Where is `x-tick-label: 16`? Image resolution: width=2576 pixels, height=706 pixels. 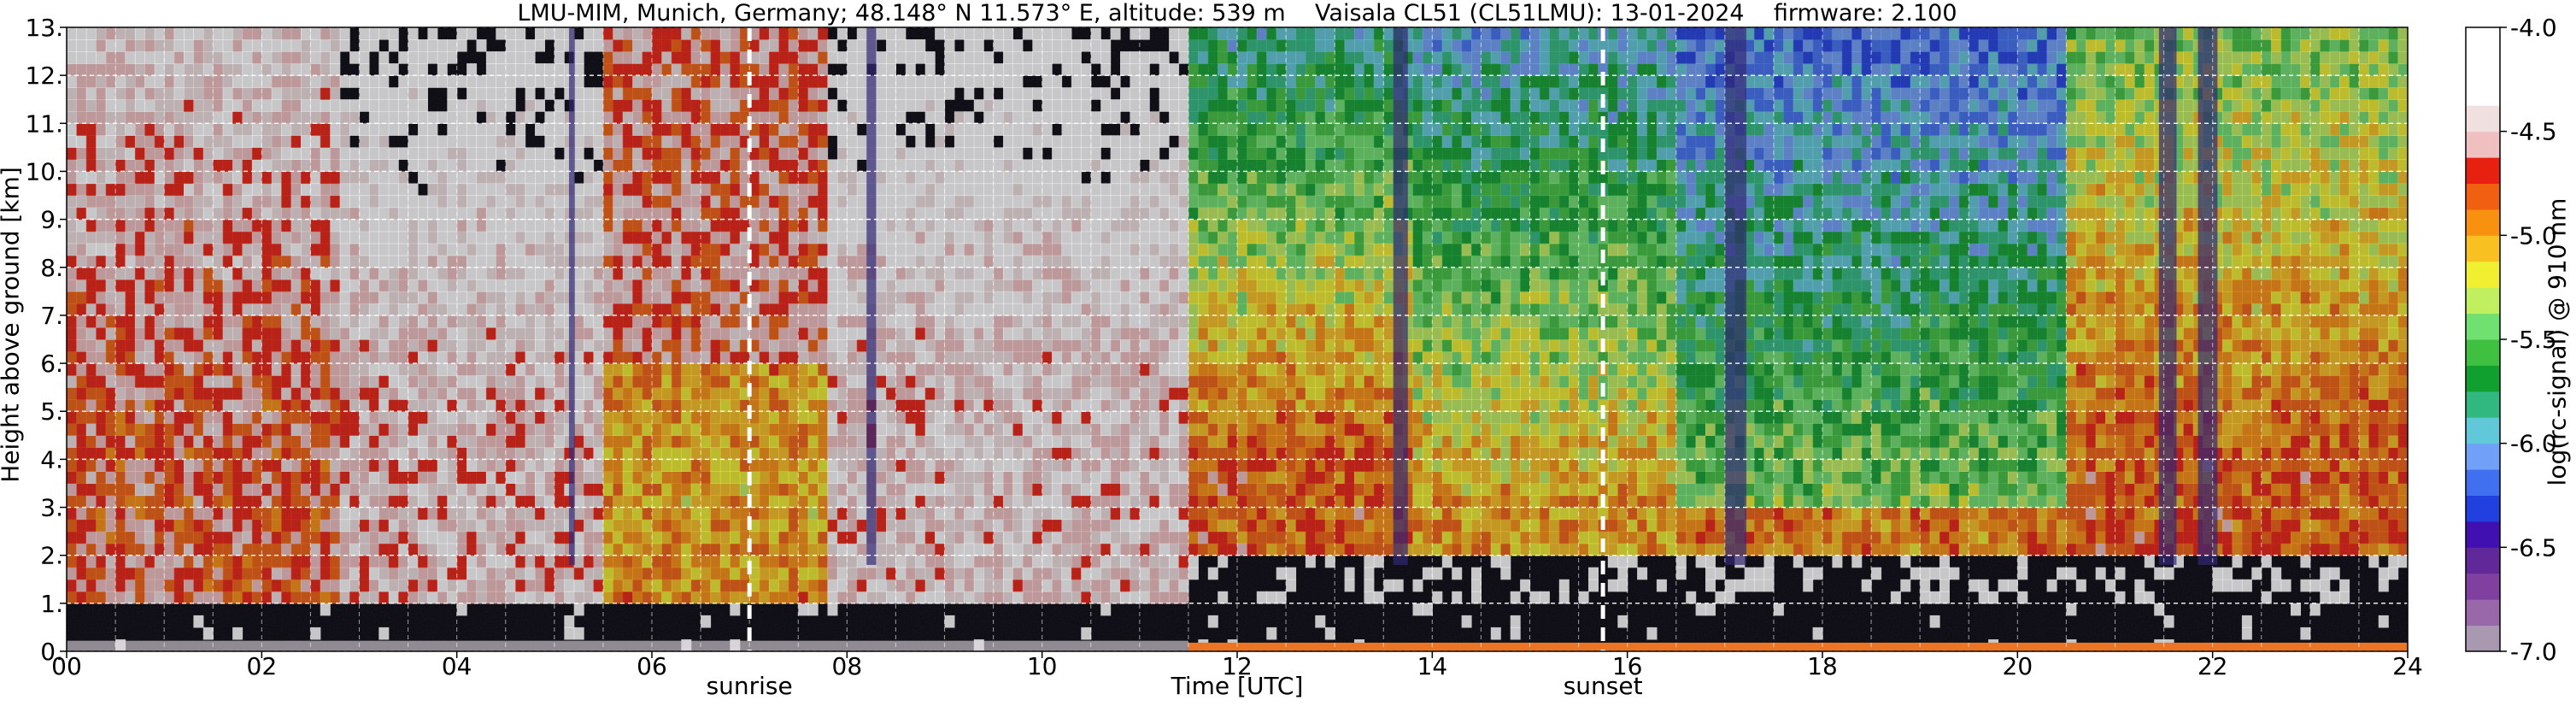 x-tick-label: 16 is located at coordinates (1627, 666).